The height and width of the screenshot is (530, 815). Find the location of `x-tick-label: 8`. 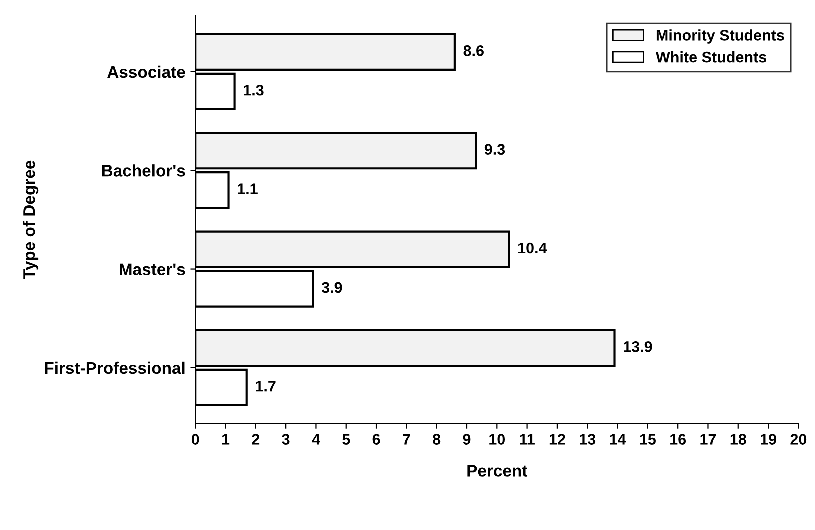

x-tick-label: 8 is located at coordinates (437, 439).